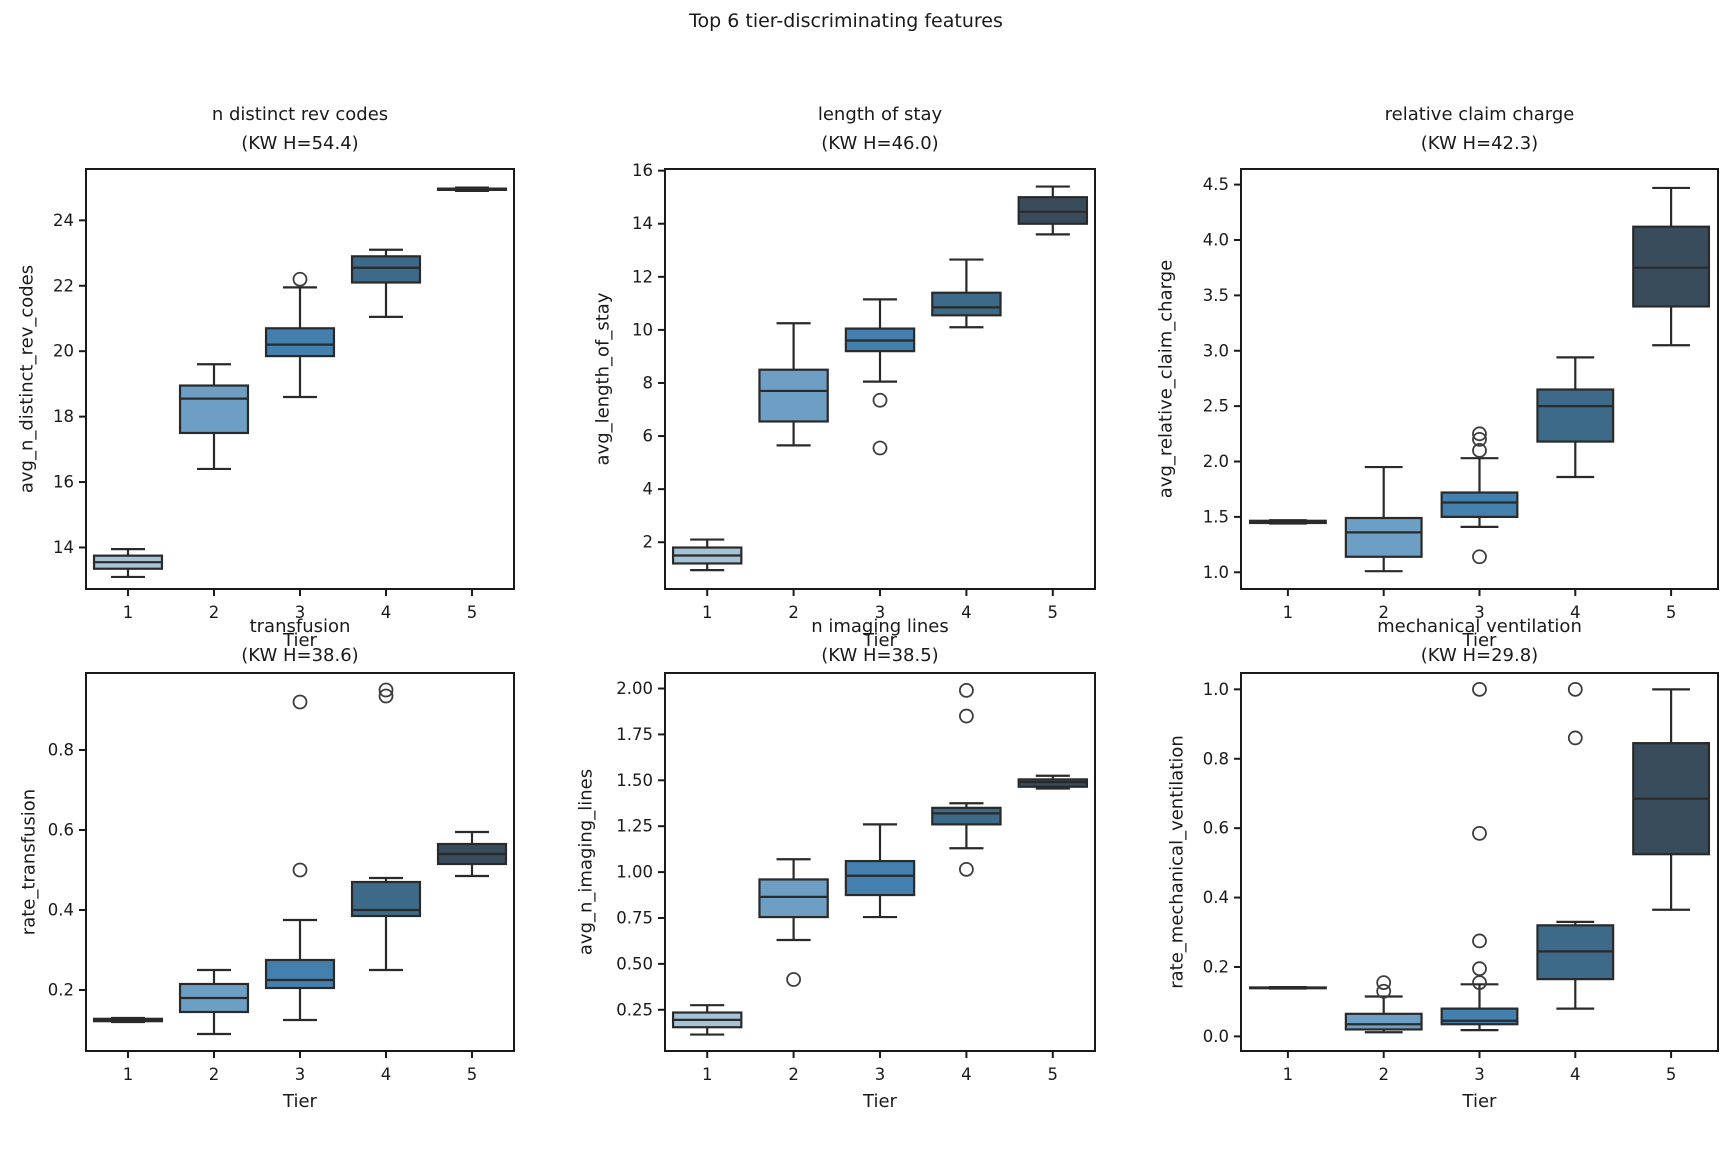 Image resolution: width=1734 pixels, height=1172 pixels. Describe the element at coordinates (281, 878) in the screenshot. I see `boxplot-canvas: 0.2 0.4 0.6 0.8 1 2 3 4 5` at that location.